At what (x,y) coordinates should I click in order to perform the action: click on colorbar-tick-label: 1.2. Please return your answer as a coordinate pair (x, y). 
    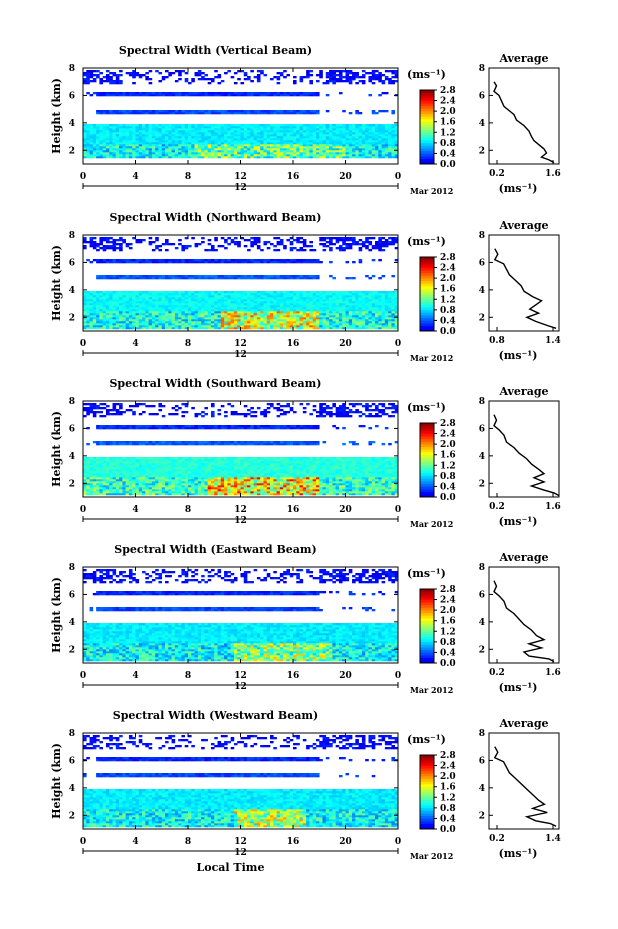
    Looking at the image, I should click on (448, 133).